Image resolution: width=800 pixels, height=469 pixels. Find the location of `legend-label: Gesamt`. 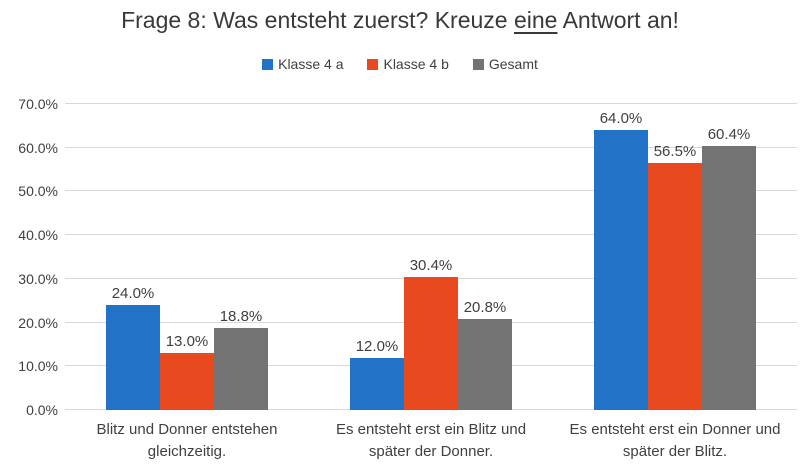

legend-label: Gesamt is located at coordinates (513, 64).